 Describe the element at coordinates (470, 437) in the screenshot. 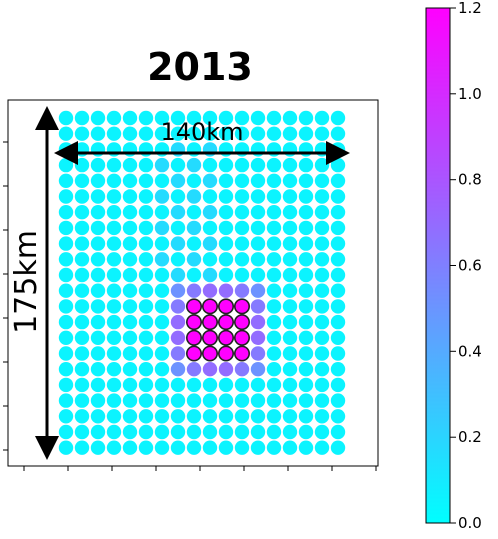

I see `colorbar-tick-label: 0.2` at that location.